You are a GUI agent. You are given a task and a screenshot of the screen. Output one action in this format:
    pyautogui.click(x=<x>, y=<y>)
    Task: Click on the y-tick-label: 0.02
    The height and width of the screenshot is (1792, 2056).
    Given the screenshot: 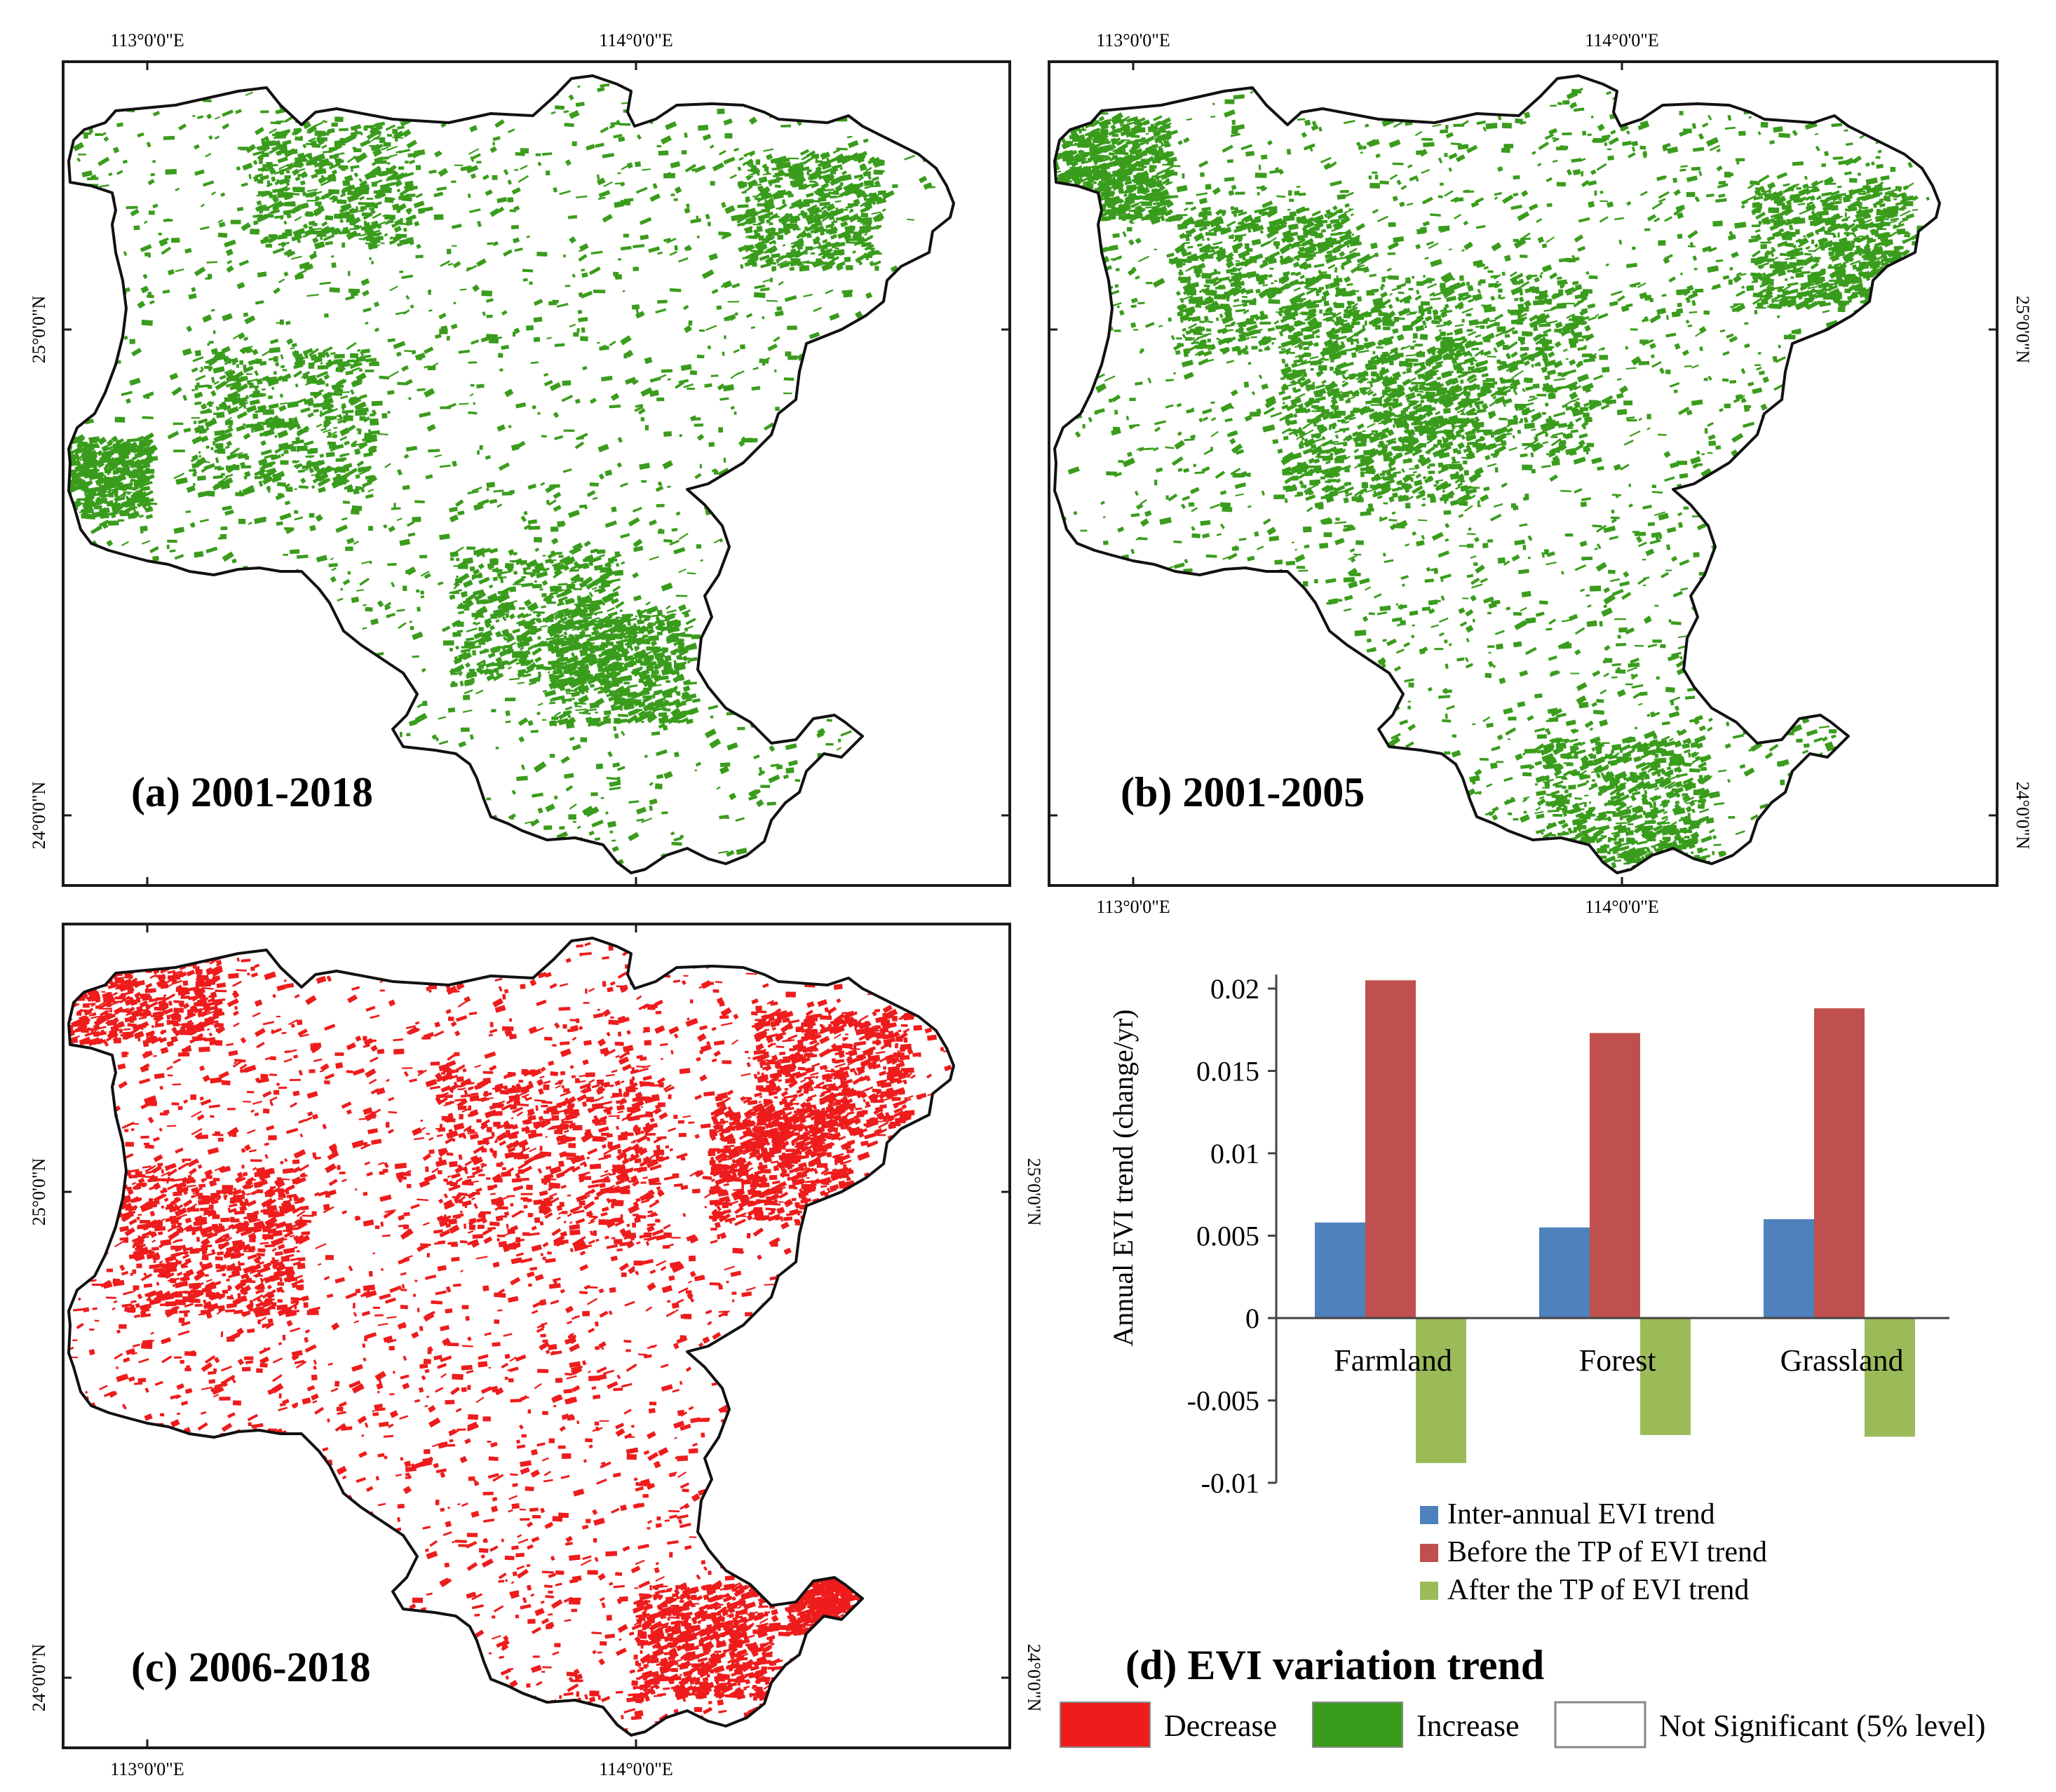 What is the action you would take?
    pyautogui.click(x=1234, y=989)
    